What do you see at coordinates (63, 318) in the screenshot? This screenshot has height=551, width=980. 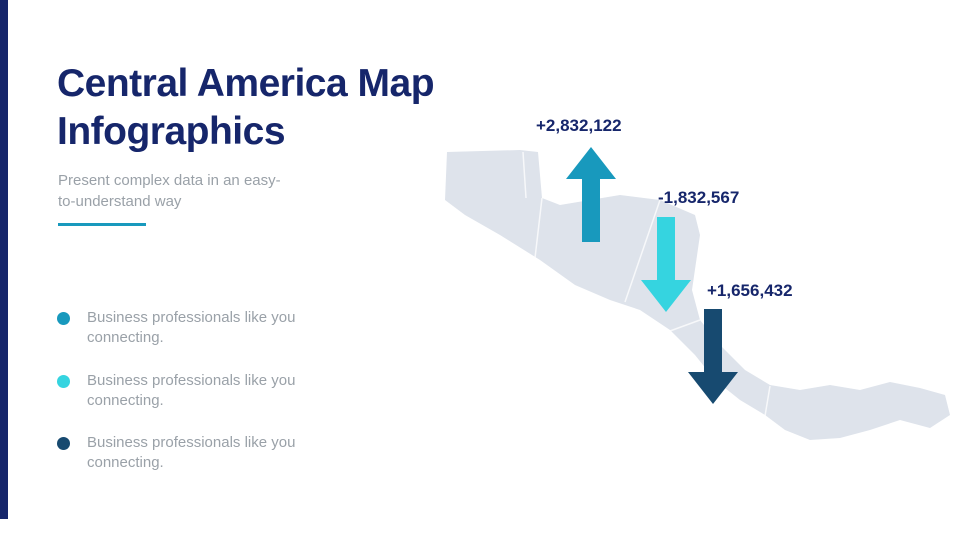 I see `legend-dot-teal` at bounding box center [63, 318].